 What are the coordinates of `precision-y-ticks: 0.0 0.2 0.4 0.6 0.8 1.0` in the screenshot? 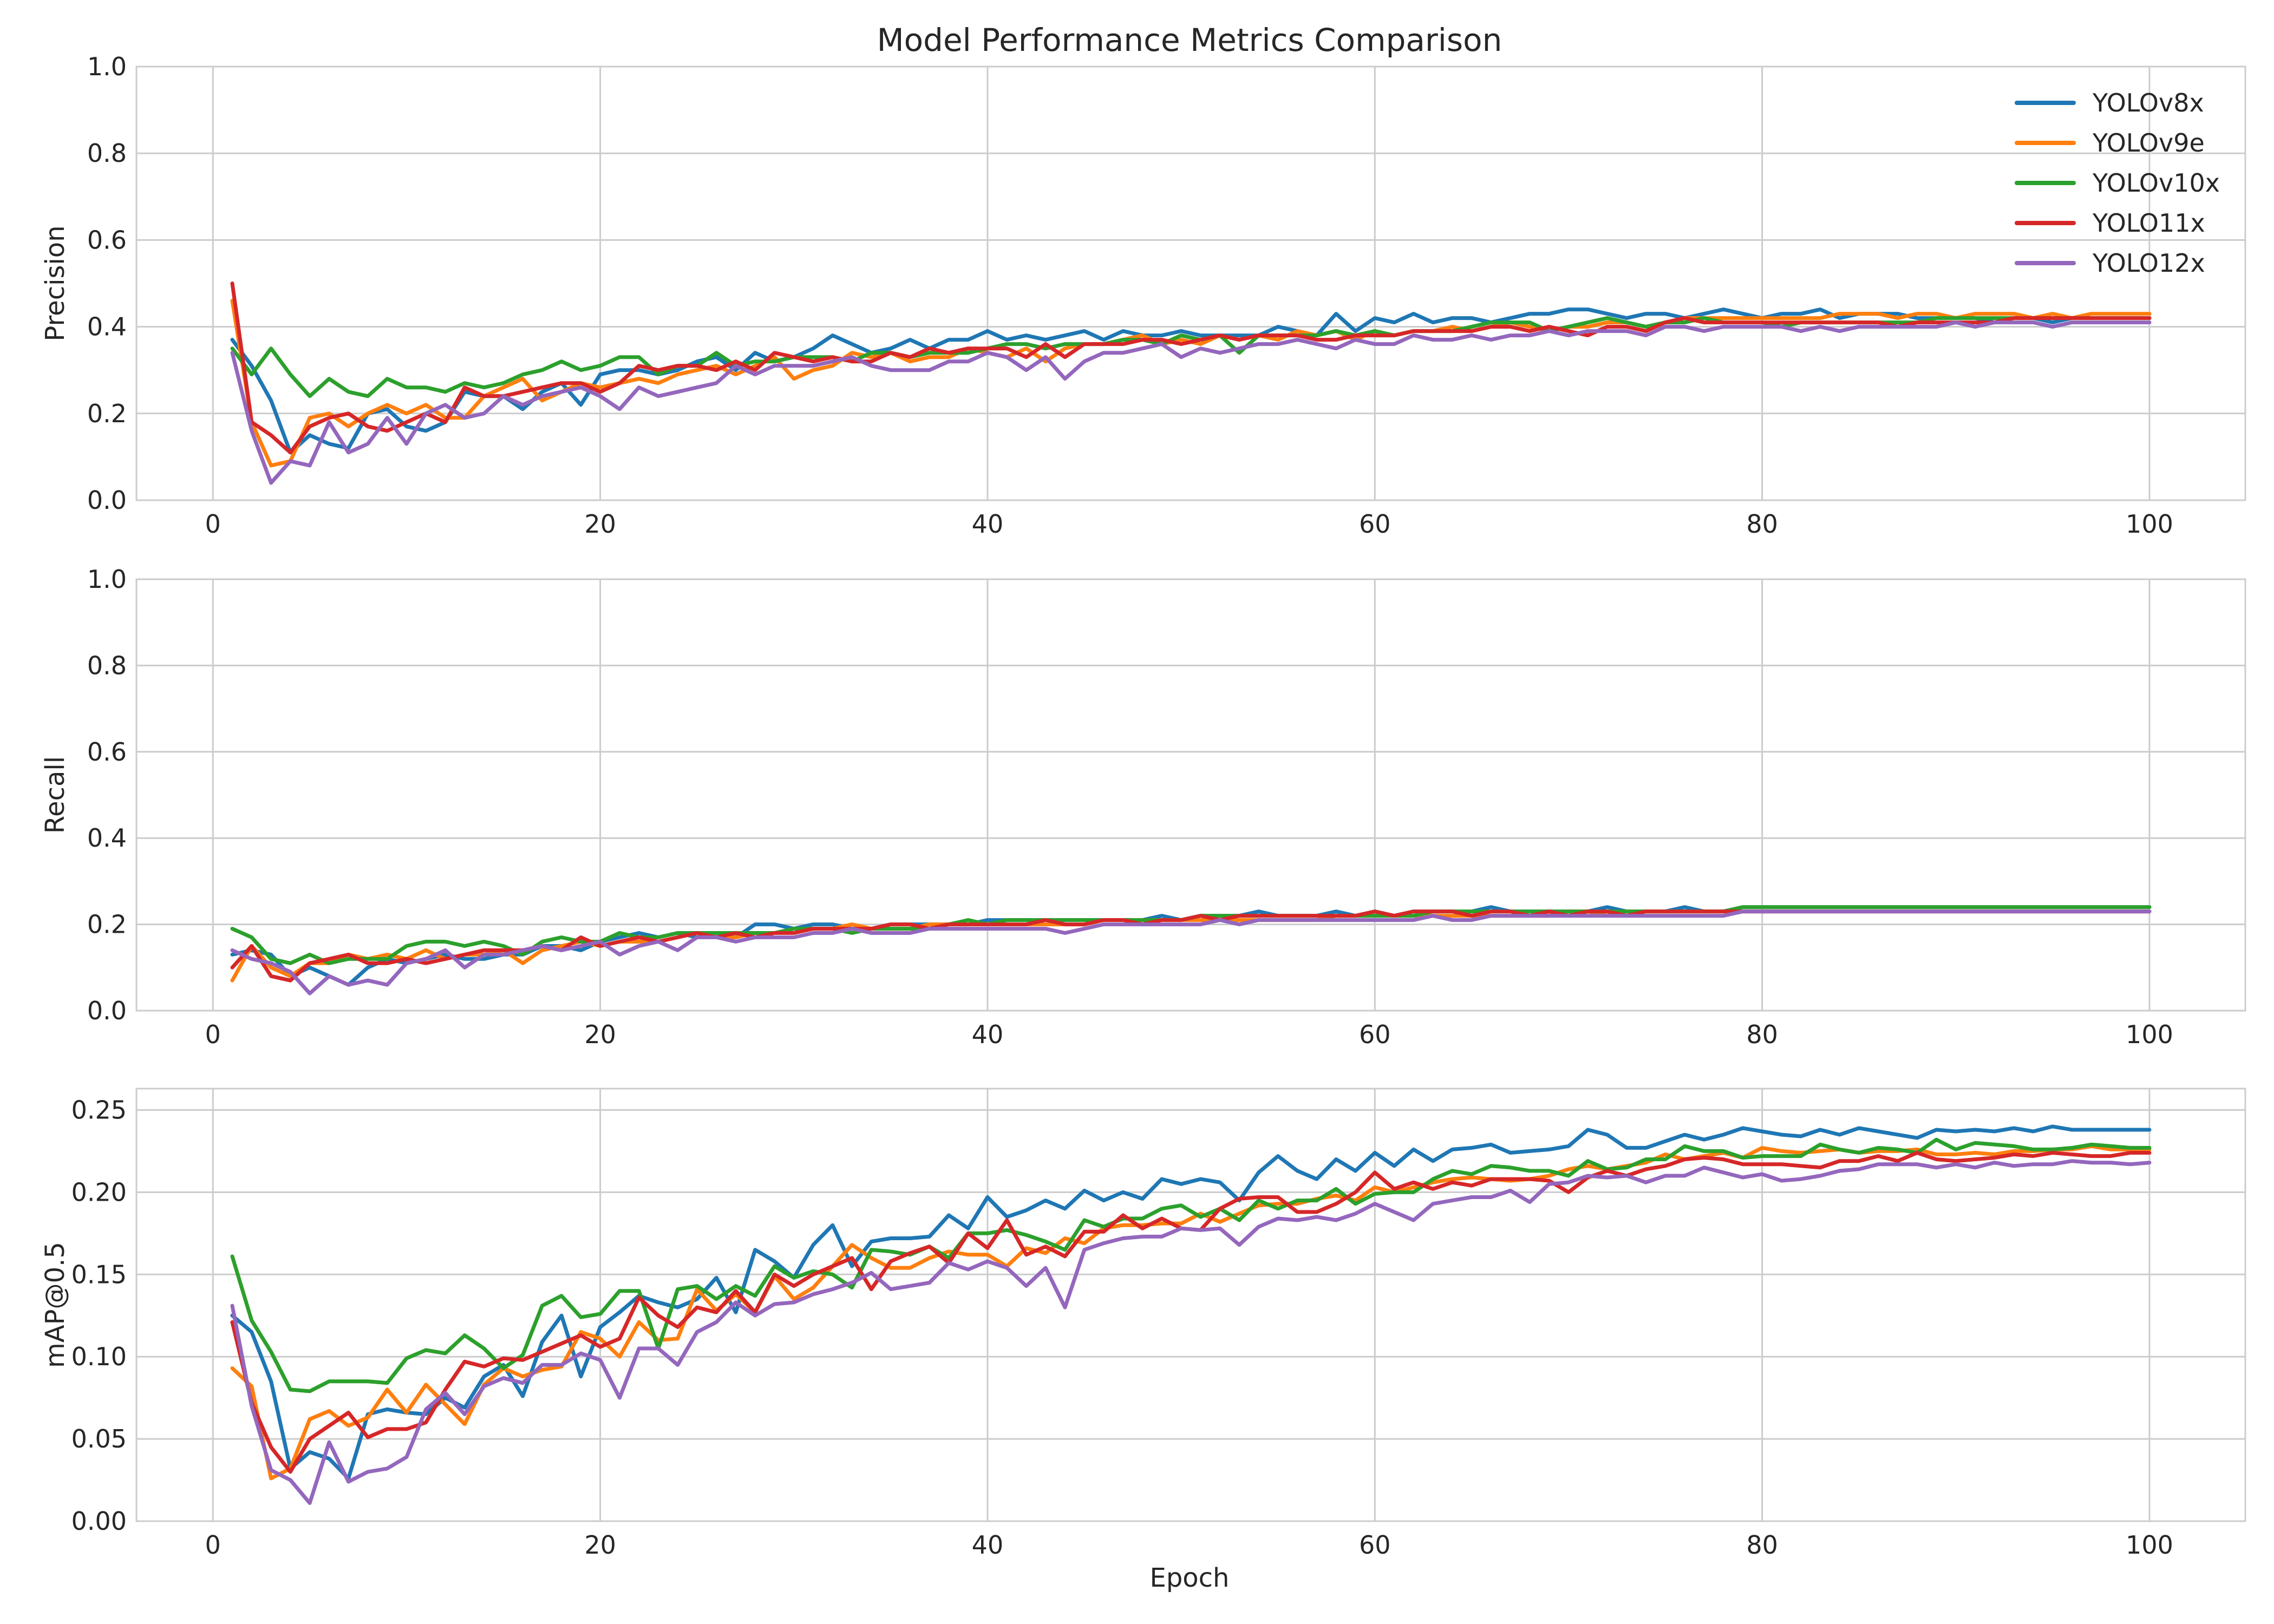 It's located at (107, 283).